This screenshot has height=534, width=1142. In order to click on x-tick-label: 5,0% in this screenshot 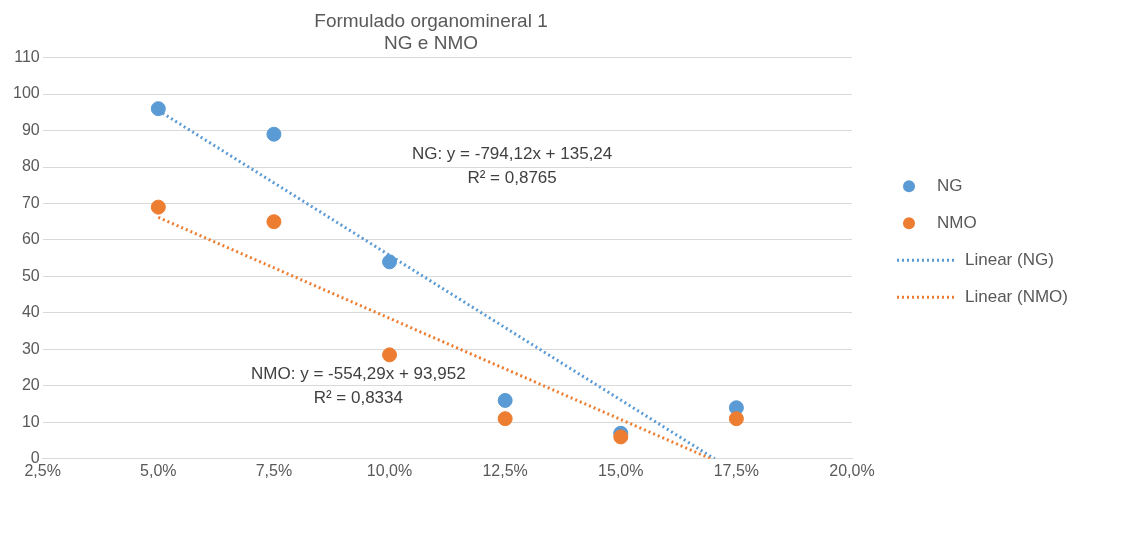, I will do `click(158, 470)`.